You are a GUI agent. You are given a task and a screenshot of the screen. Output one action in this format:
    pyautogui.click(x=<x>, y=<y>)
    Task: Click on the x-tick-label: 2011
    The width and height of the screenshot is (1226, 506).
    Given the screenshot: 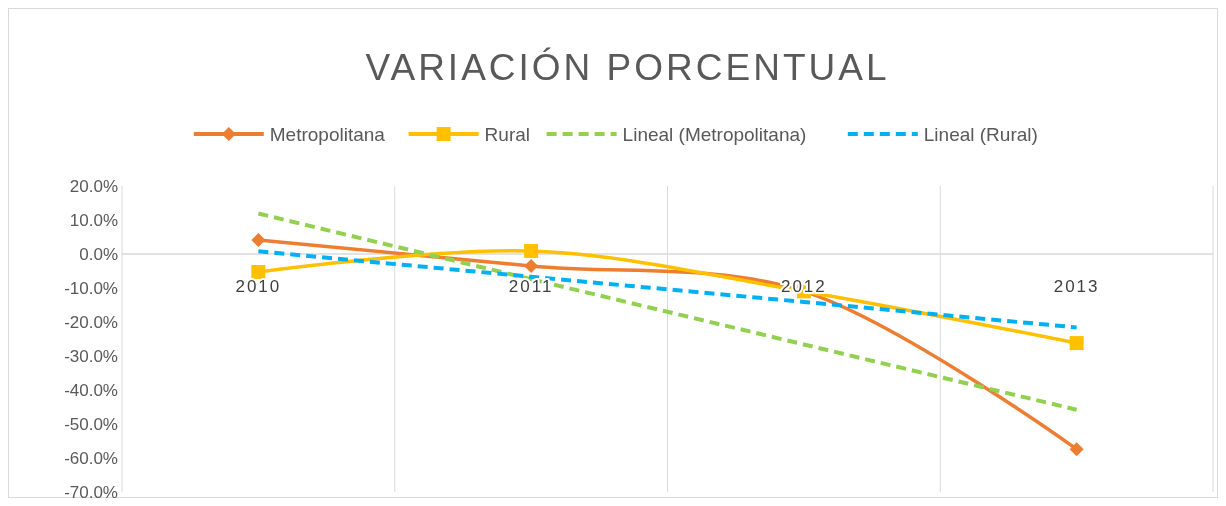 What is the action you would take?
    pyautogui.click(x=531, y=286)
    